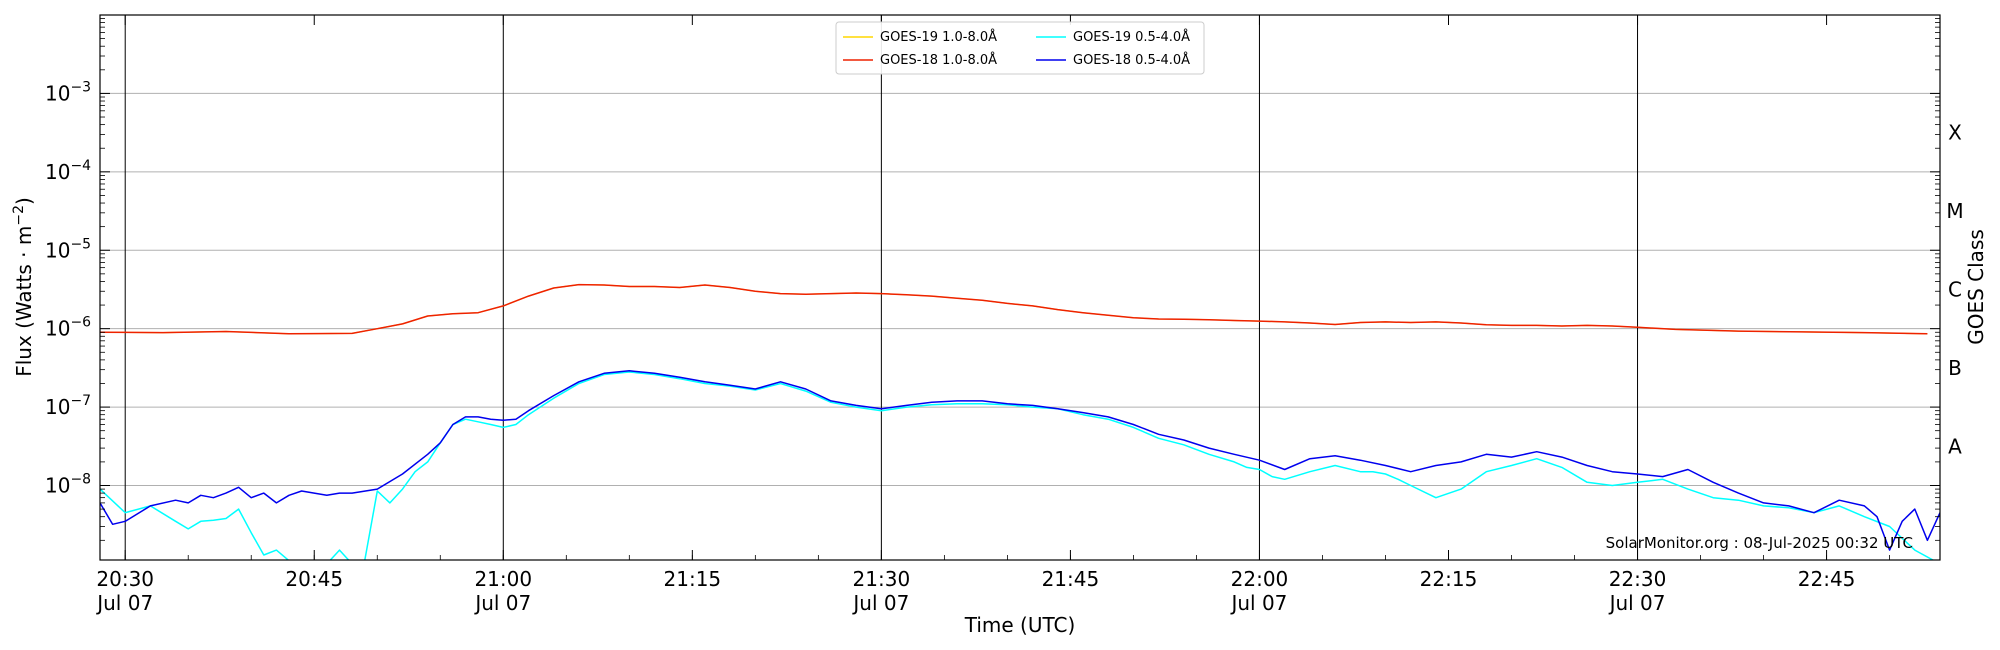 The image size is (2000, 650). Describe the element at coordinates (68, 406) in the screenshot. I see `y-tick-label-4: 10⁻⁷` at that location.